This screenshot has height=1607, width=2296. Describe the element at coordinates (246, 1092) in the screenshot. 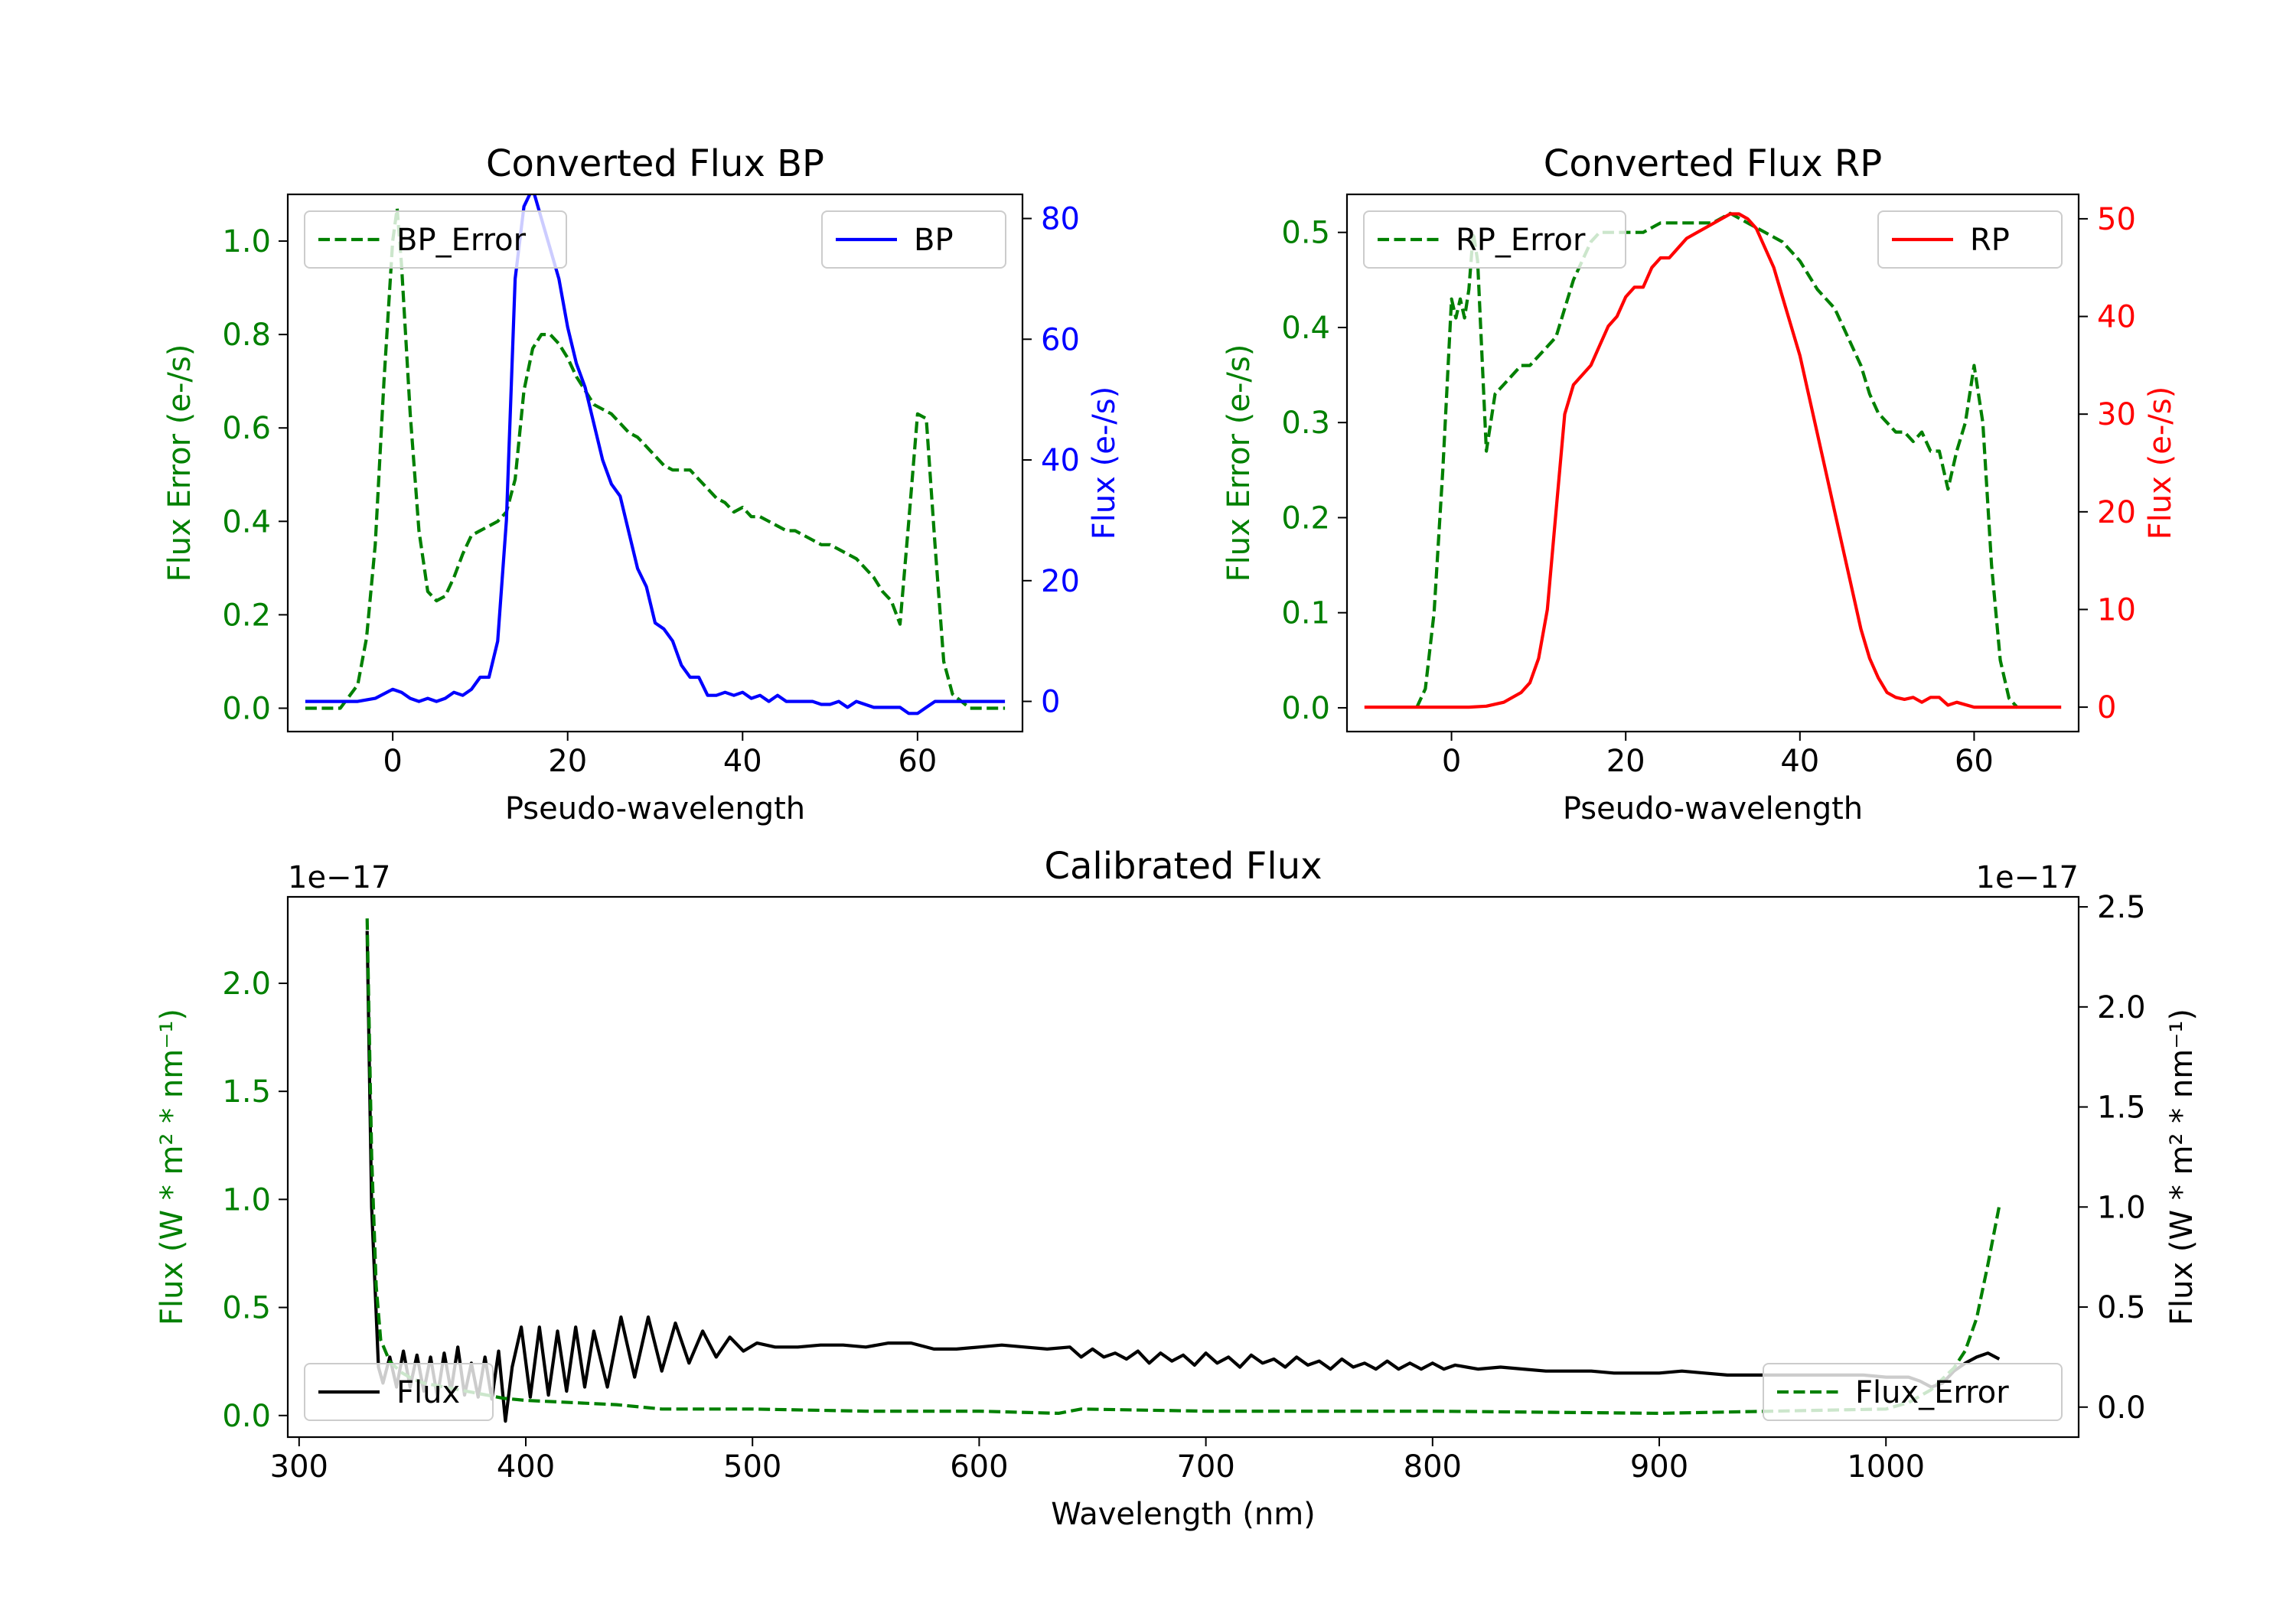

I see `cal-ytick-left-label: 1.5` at that location.